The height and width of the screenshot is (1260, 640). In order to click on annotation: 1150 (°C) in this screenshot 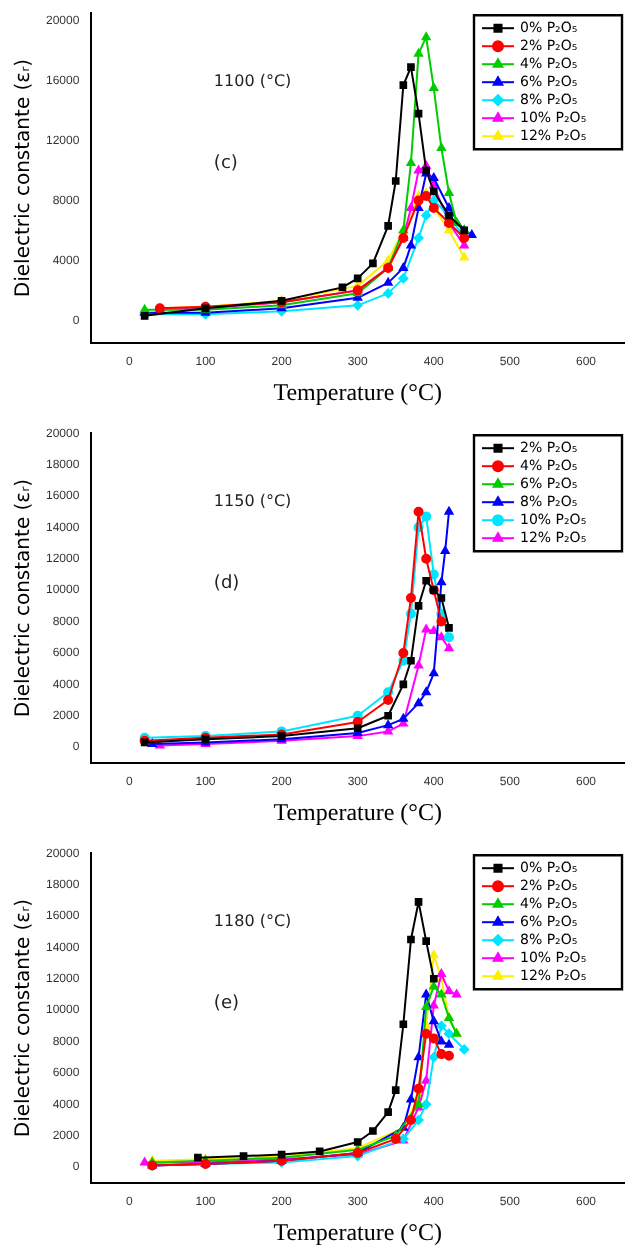, I will do `click(252, 500)`.